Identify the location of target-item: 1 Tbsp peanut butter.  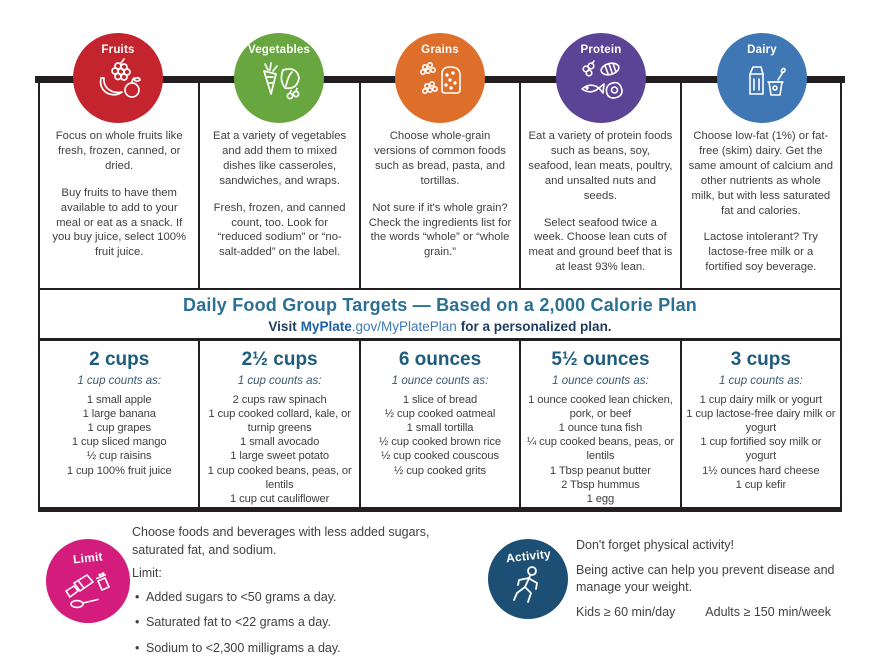
(600, 470).